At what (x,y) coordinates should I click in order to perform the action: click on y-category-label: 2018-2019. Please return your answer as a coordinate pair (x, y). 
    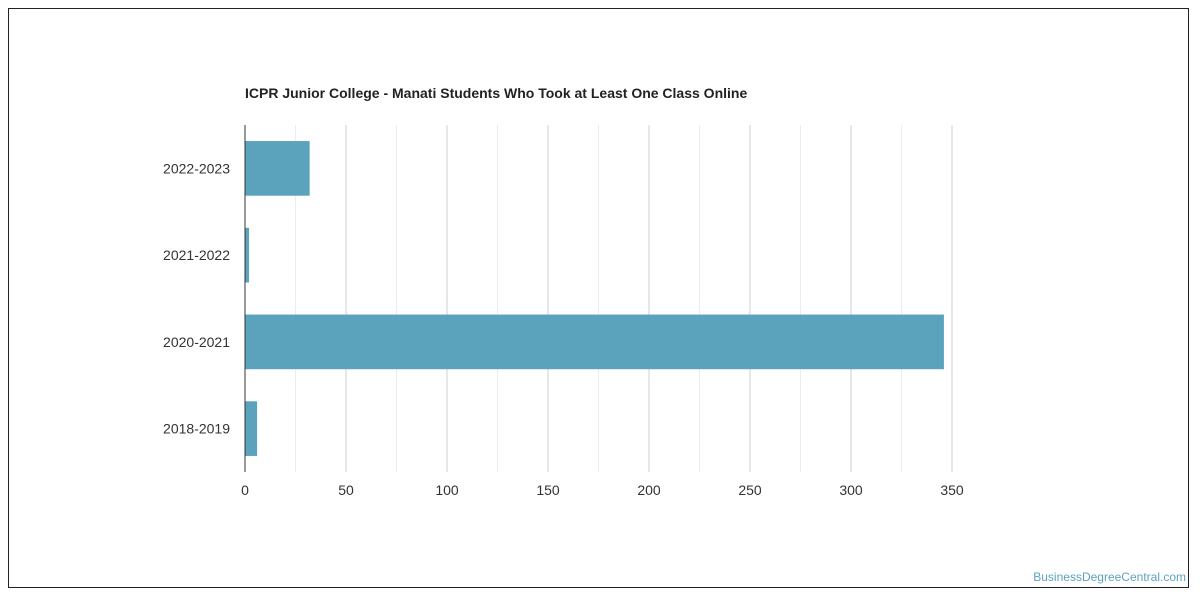
    Looking at the image, I should click on (196, 429).